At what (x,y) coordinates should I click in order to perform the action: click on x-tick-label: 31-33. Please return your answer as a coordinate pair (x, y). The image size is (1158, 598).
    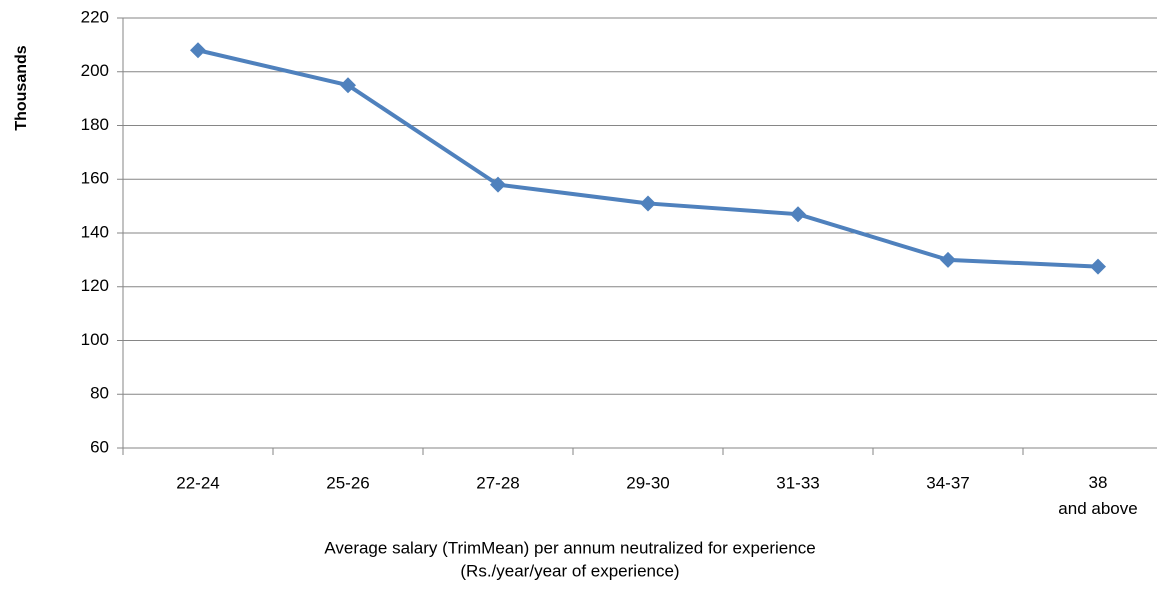
    Looking at the image, I should click on (797, 482).